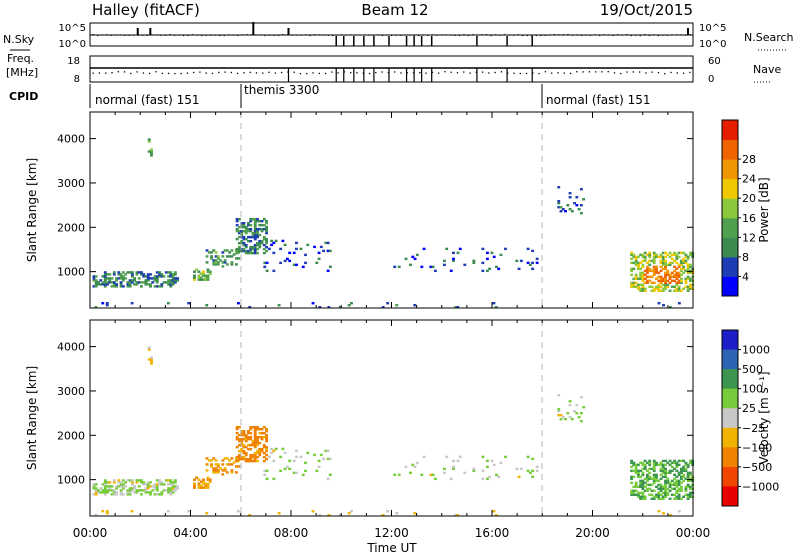 The width and height of the screenshot is (800, 554). Describe the element at coordinates (764, 209) in the screenshot. I see `power-colorbar-label: Power [dB]` at that location.